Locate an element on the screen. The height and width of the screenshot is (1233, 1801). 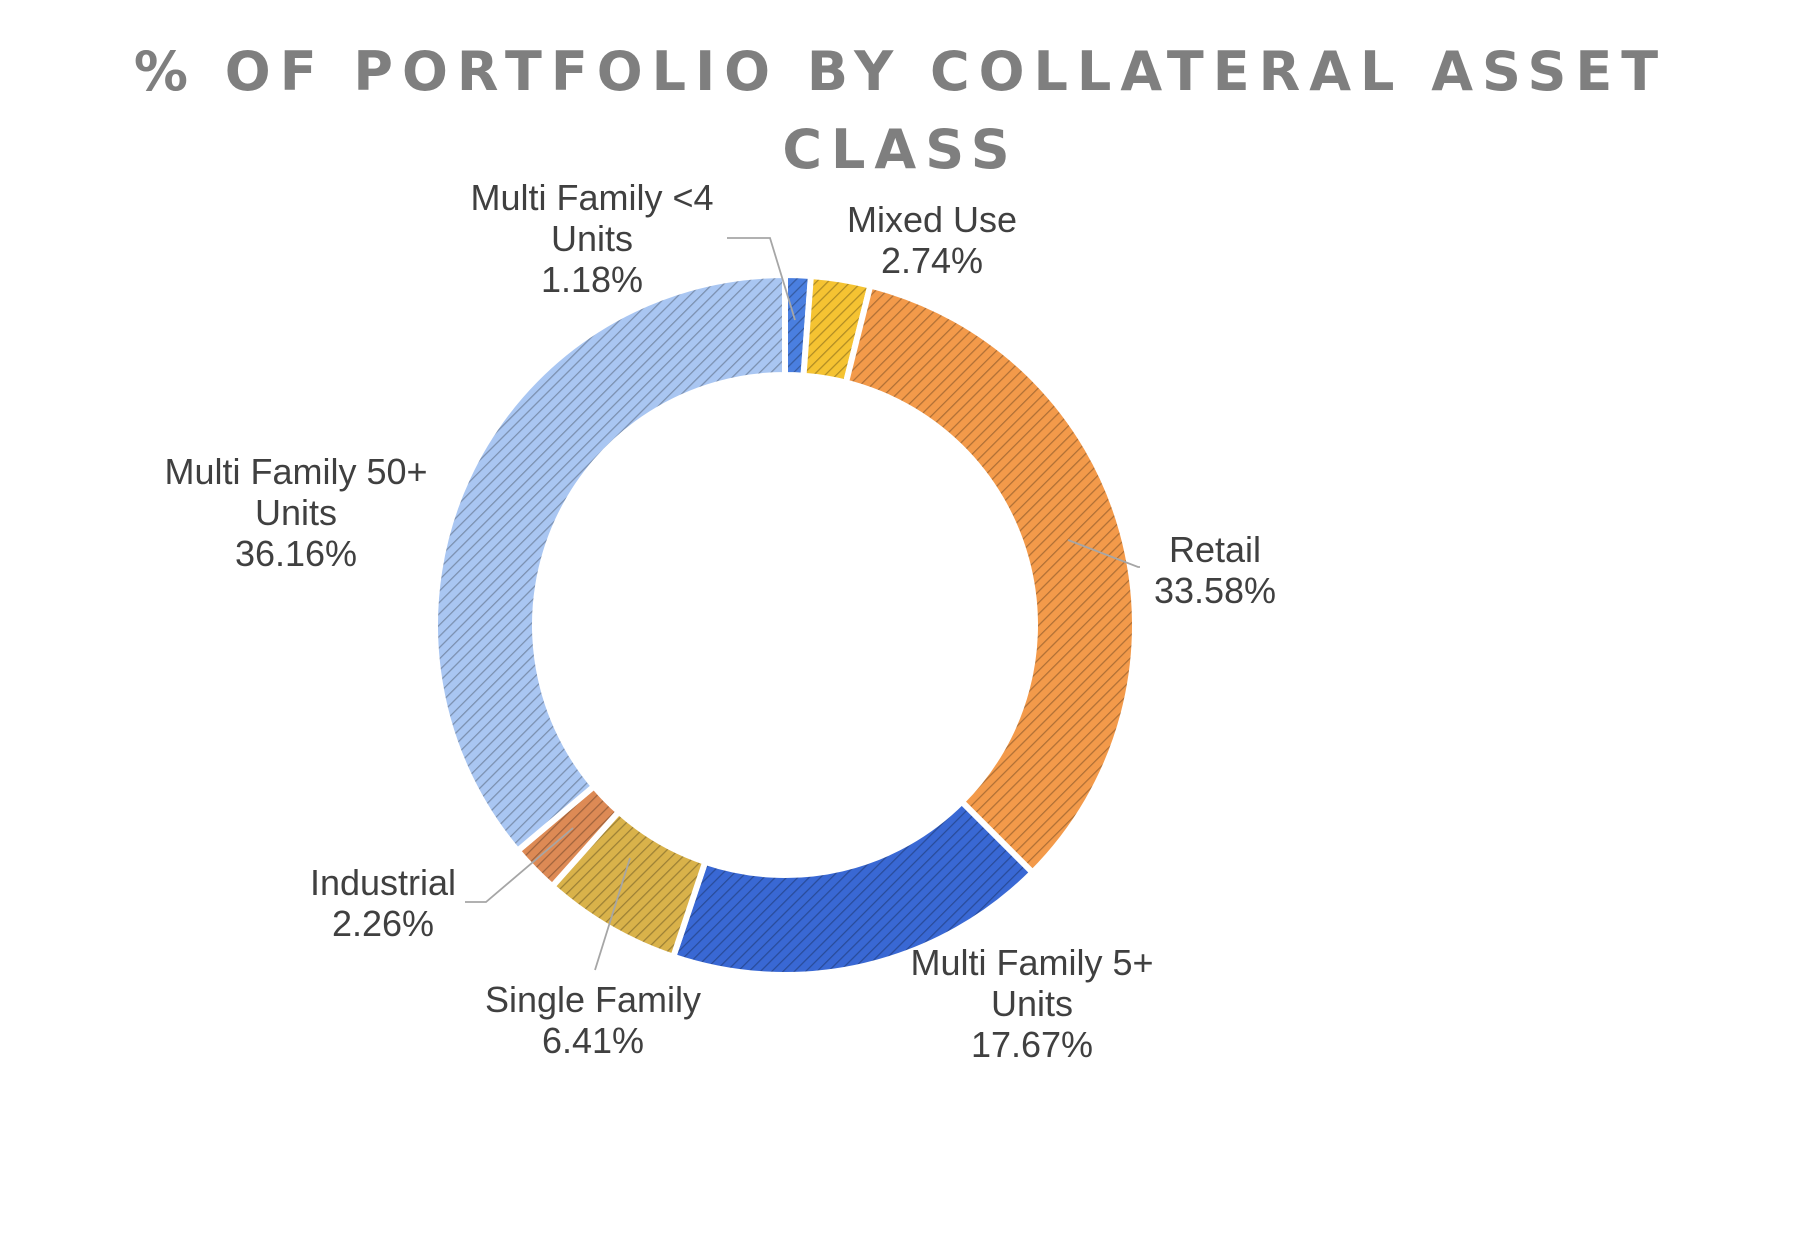
chart-title-line-2: CLASS is located at coordinates (900, 149).